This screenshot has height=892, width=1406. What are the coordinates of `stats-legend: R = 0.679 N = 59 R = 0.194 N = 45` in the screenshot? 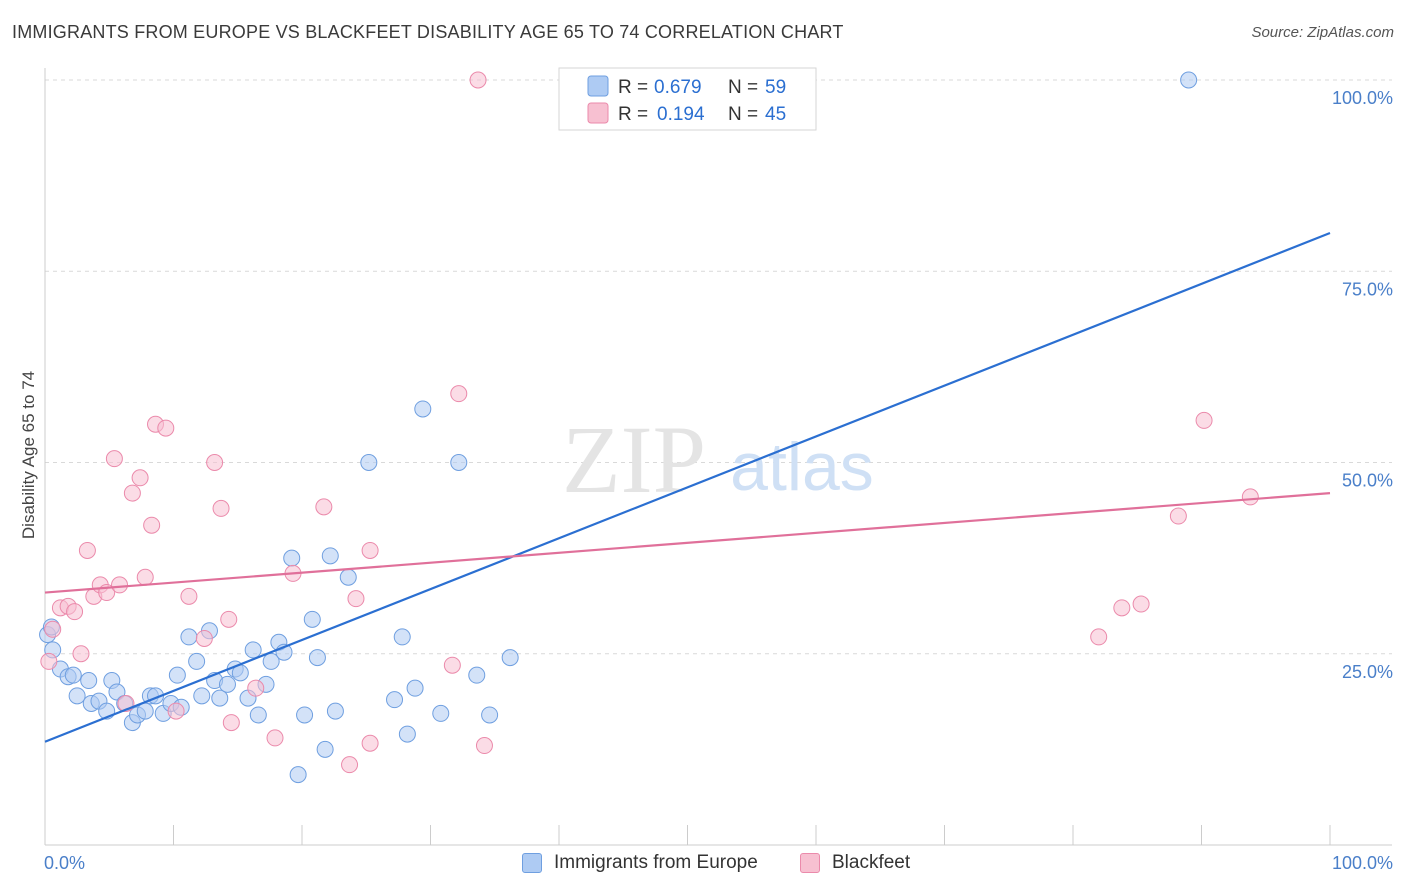 It's located at (687, 99).